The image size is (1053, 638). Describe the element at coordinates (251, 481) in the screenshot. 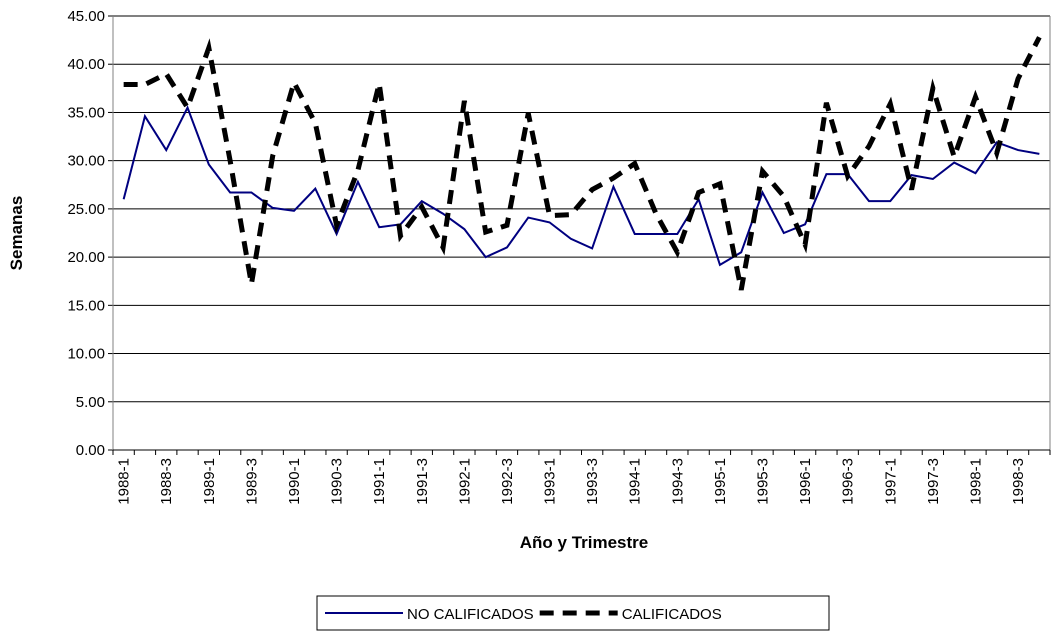

I see `x-tick-label: 1989-3` at that location.